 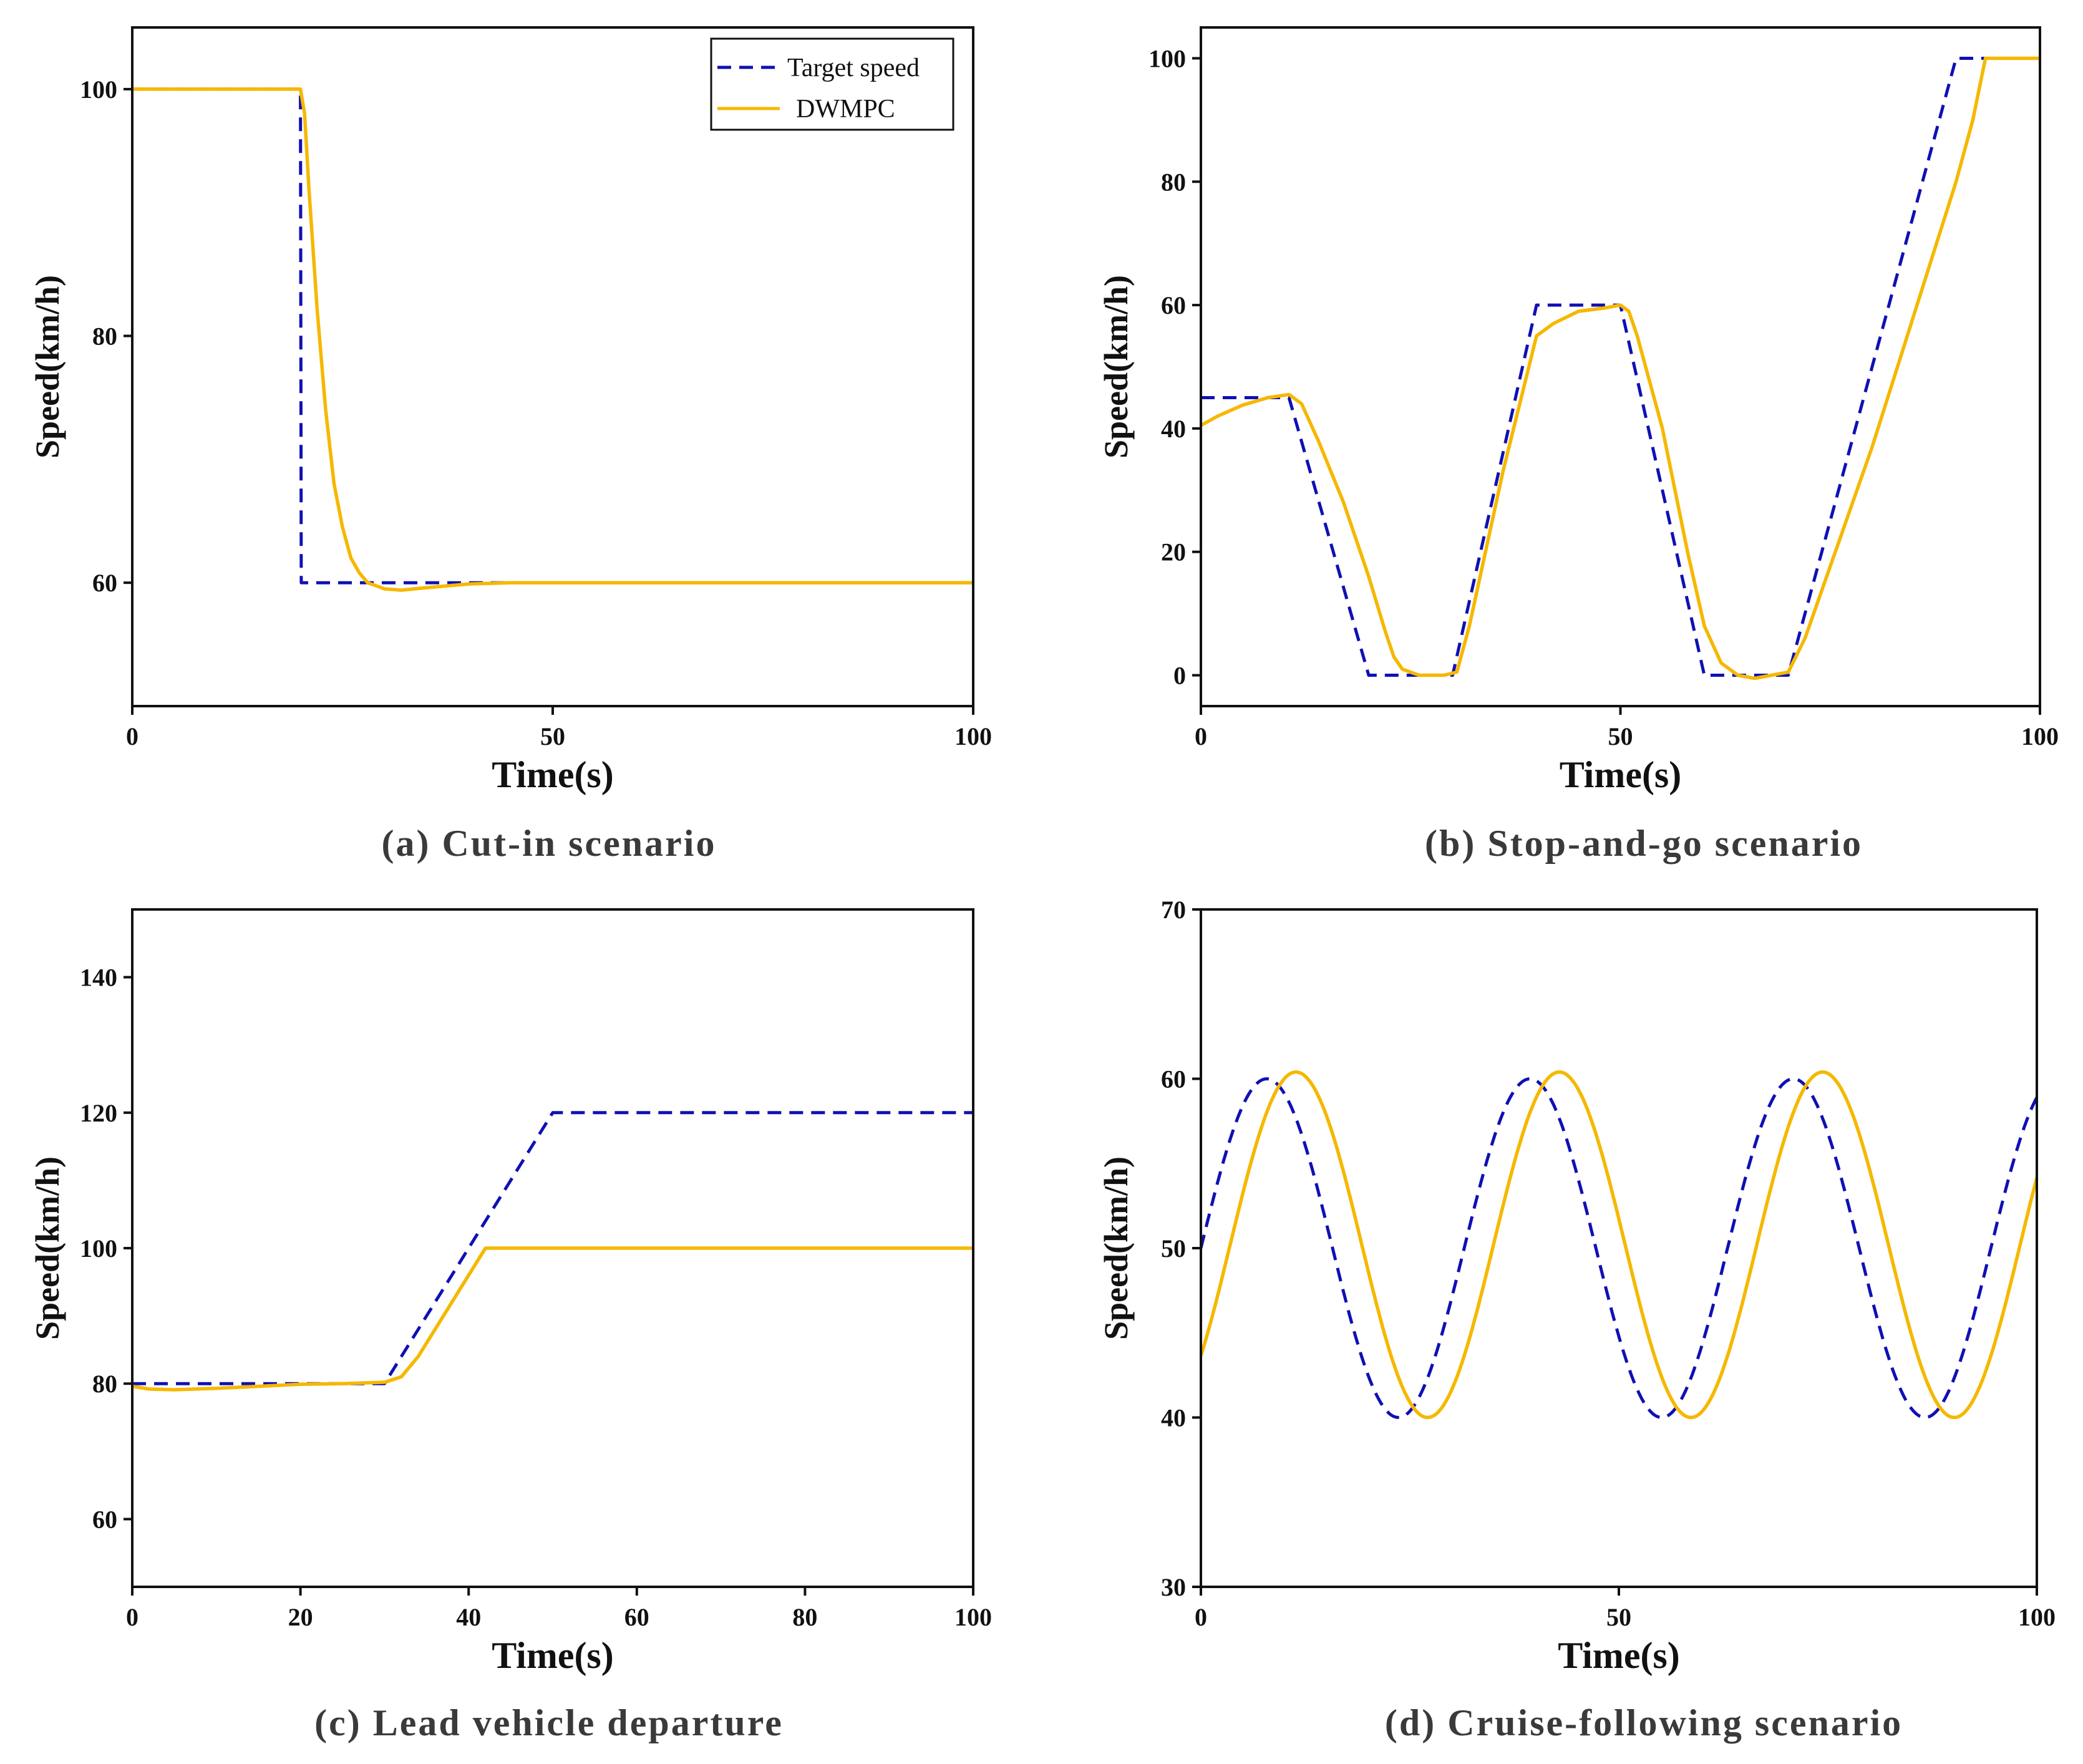 I want to click on caption-a: (a) Cut-in scenario, so click(x=549, y=843).